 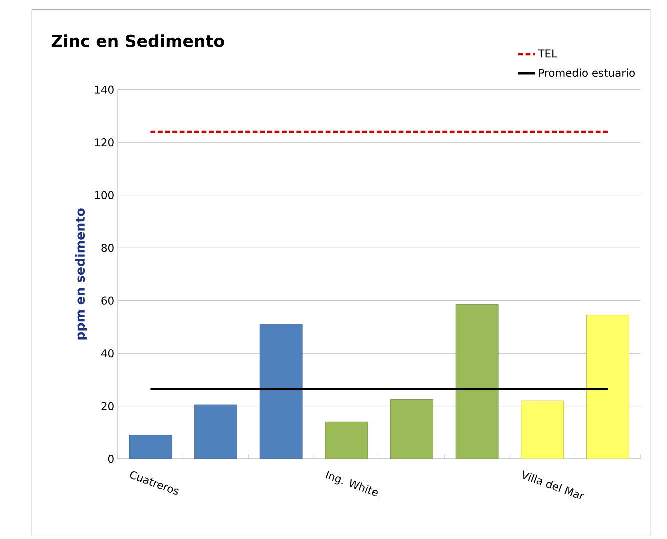 I want to click on chart-title: Zinc en Sedimento, so click(x=138, y=41).